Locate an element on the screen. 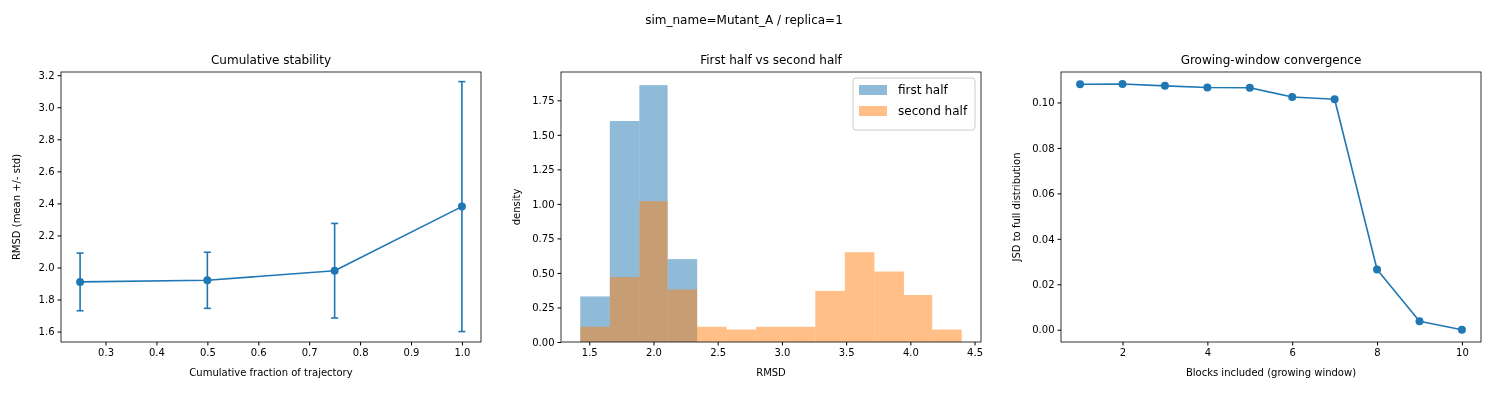 The image size is (1489, 396). y-axis-title: density is located at coordinates (516, 207).